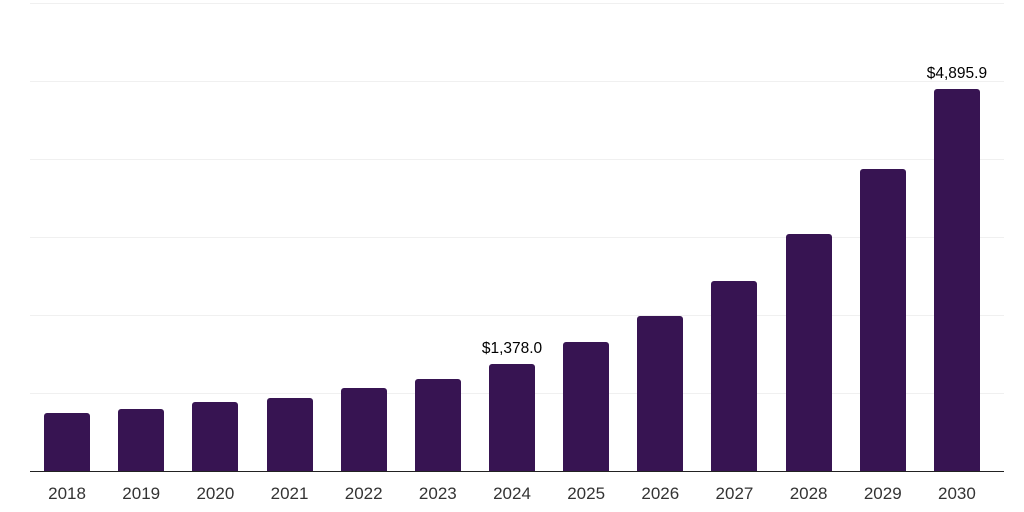  I want to click on x-axis-label-2030: 2030, so click(957, 493).